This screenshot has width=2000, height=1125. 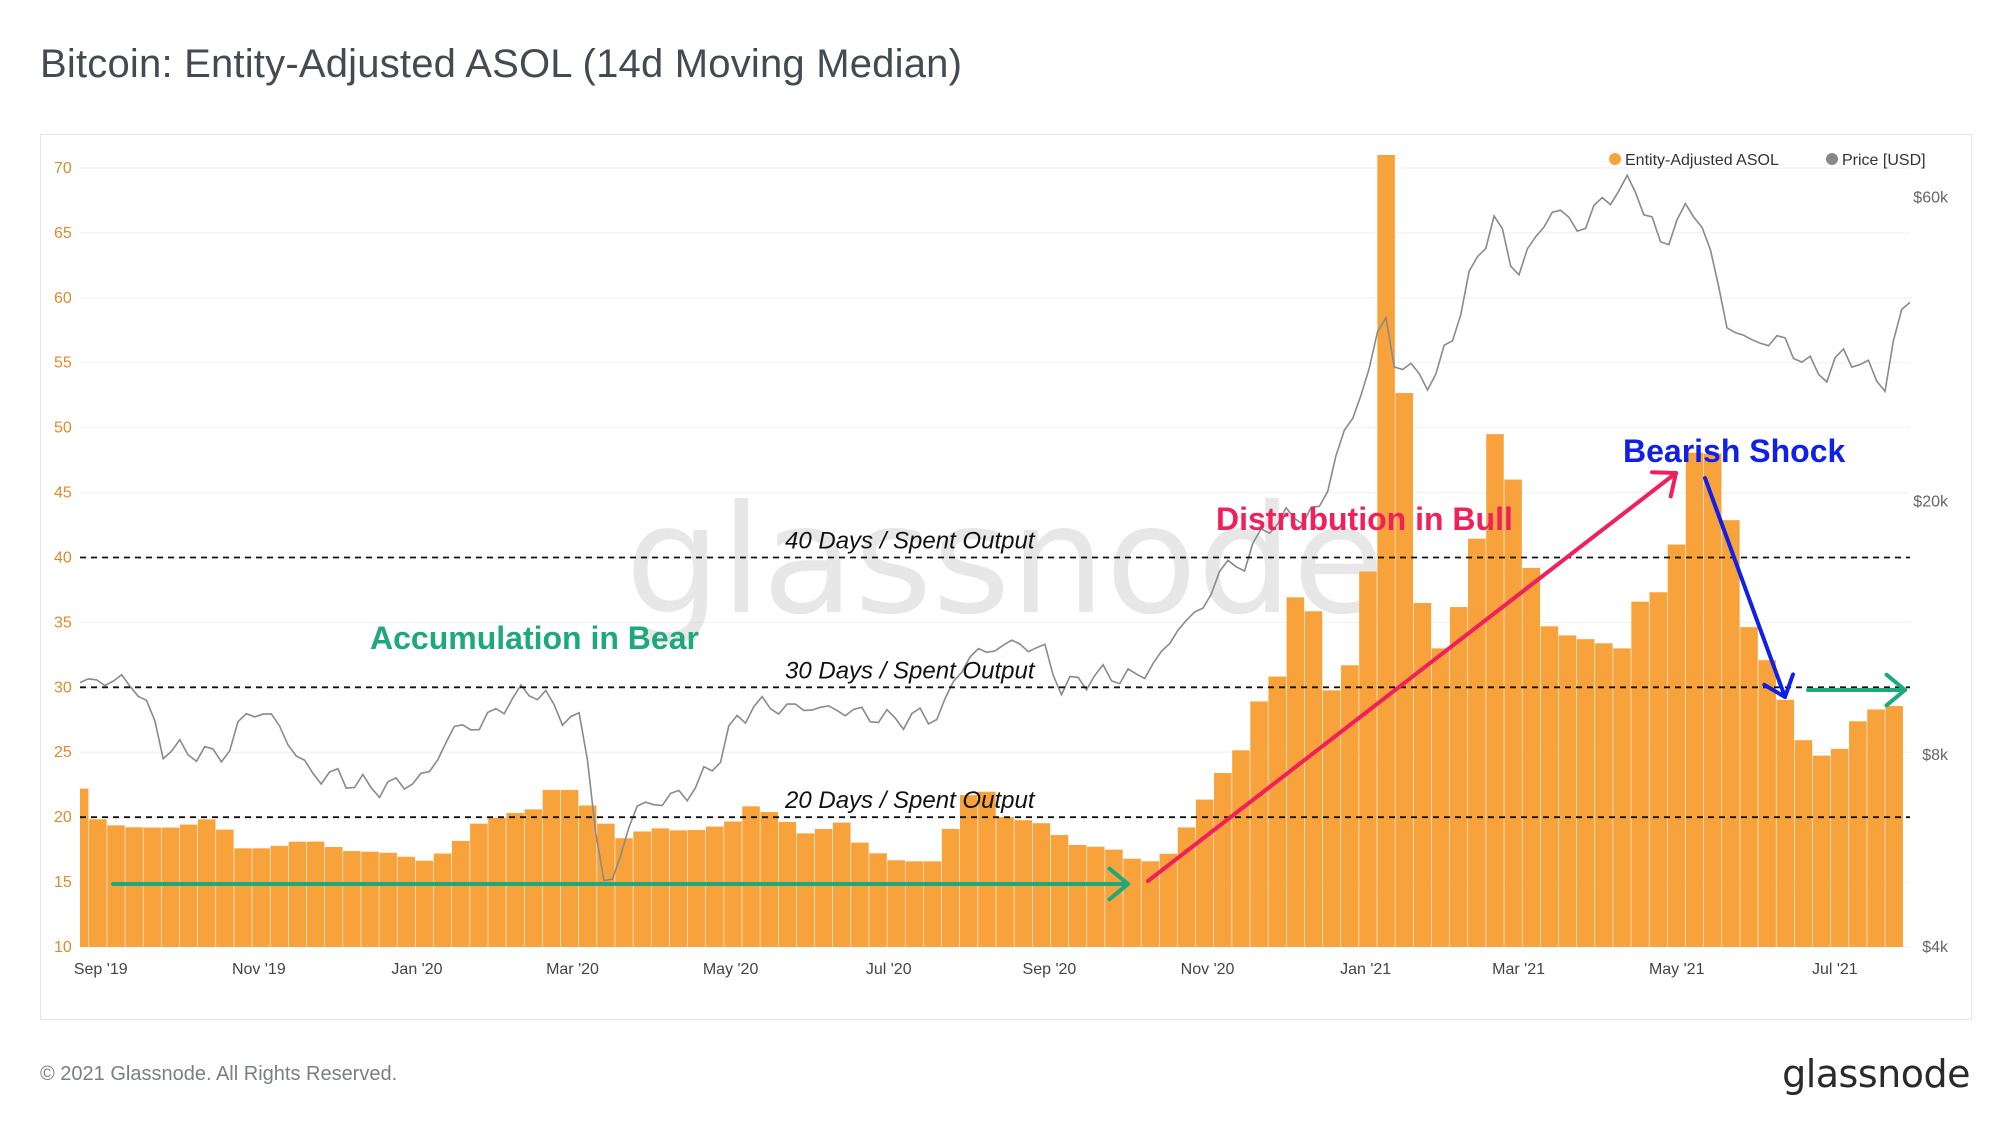 I want to click on x-tick: May '20, so click(x=731, y=969).